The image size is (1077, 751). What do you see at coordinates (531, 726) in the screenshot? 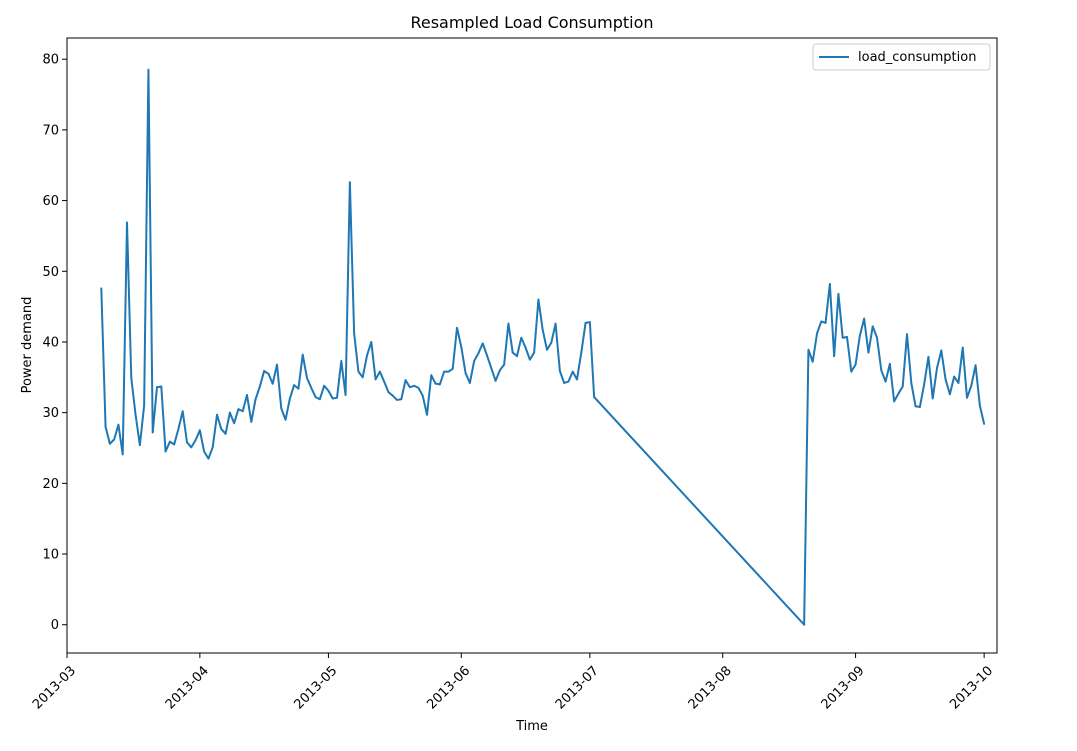
I see `x-axis-label: Time` at bounding box center [531, 726].